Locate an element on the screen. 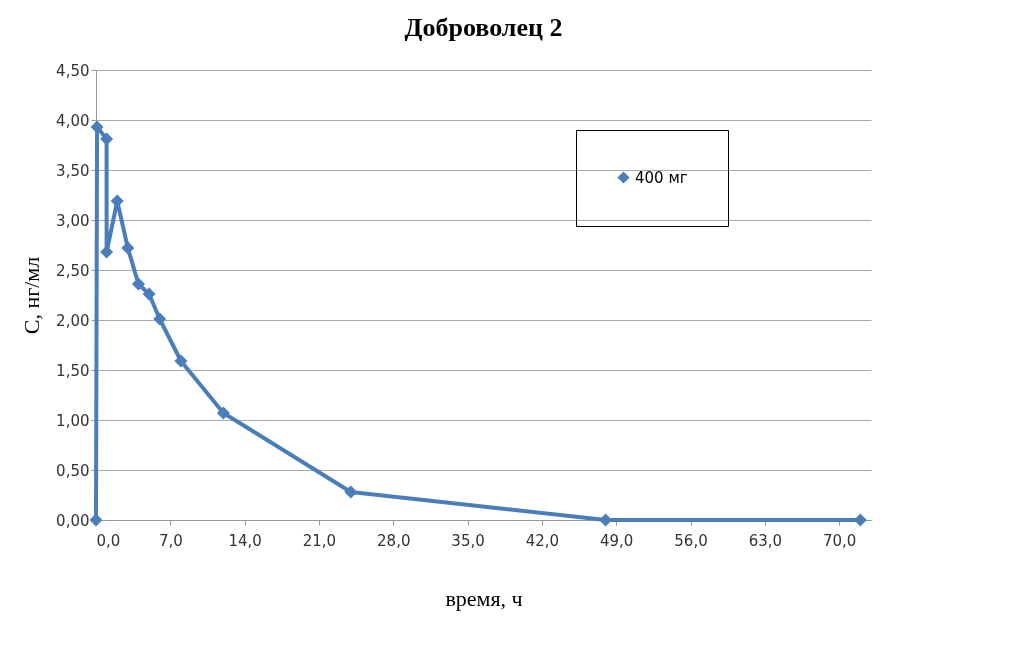 This screenshot has height=668, width=1011. x-tick-label: 49,0 is located at coordinates (617, 540).